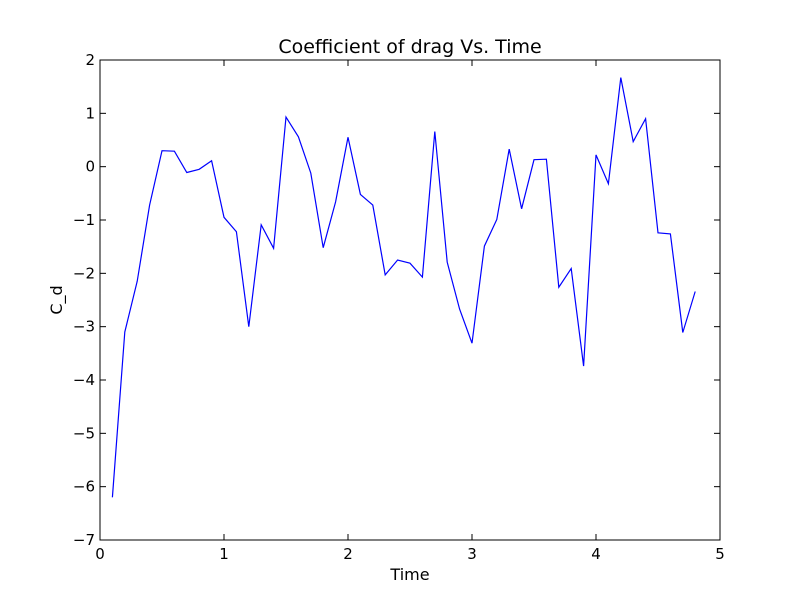 The width and height of the screenshot is (800, 600). I want to click on y-tick-label: −4, so click(84, 380).